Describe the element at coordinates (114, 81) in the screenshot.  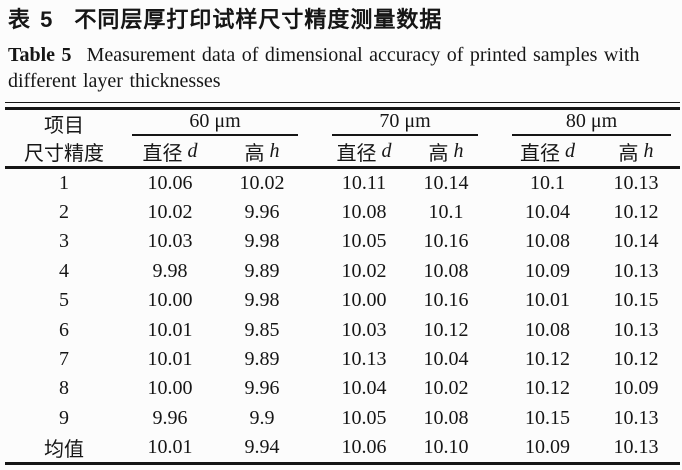
I see `table-caption-en-line2: different layer thicknesses` at that location.